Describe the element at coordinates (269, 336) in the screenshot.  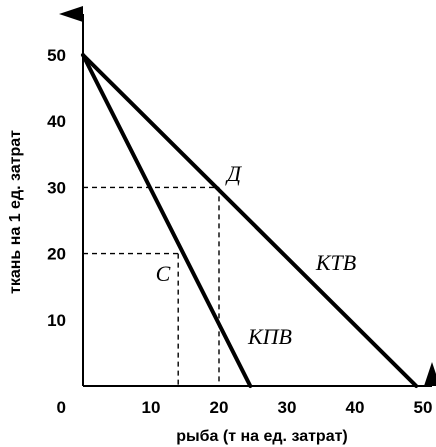
I see `series-label: КПВ` at that location.